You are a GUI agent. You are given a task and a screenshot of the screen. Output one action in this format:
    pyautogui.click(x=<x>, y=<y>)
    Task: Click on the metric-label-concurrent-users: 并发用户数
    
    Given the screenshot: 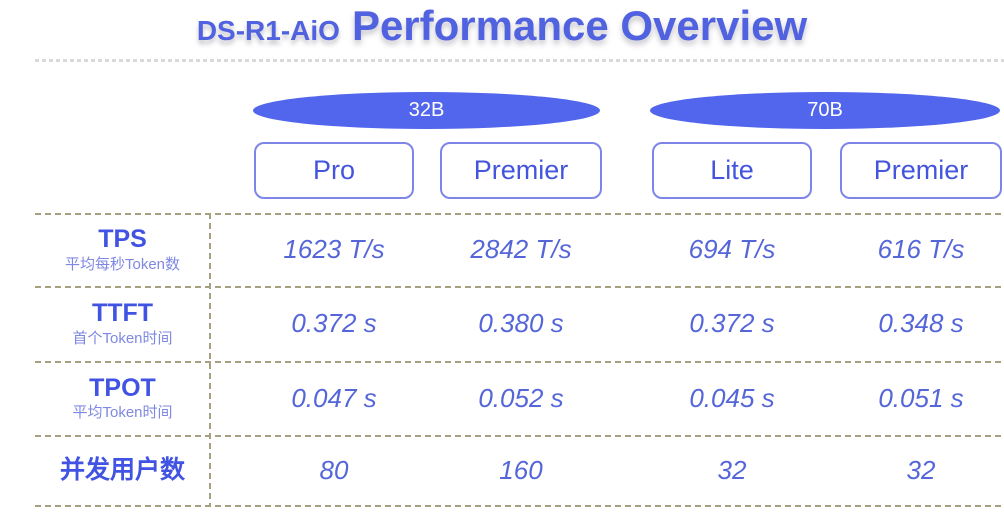 What is the action you would take?
    pyautogui.click(x=122, y=469)
    